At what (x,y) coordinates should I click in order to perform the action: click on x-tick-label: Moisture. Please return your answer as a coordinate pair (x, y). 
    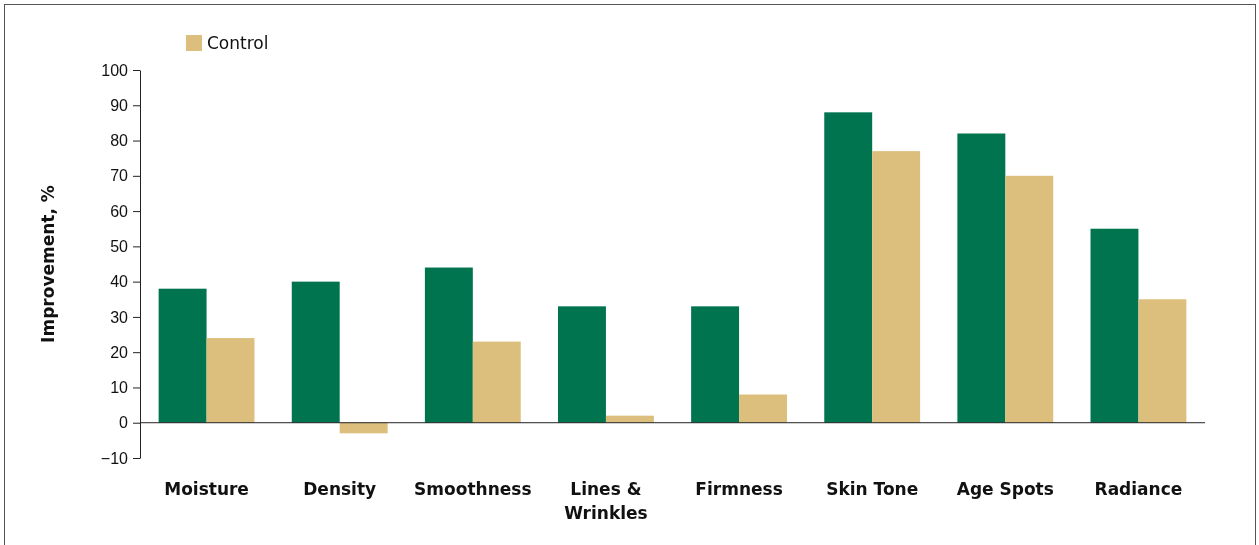
    Looking at the image, I should click on (206, 489).